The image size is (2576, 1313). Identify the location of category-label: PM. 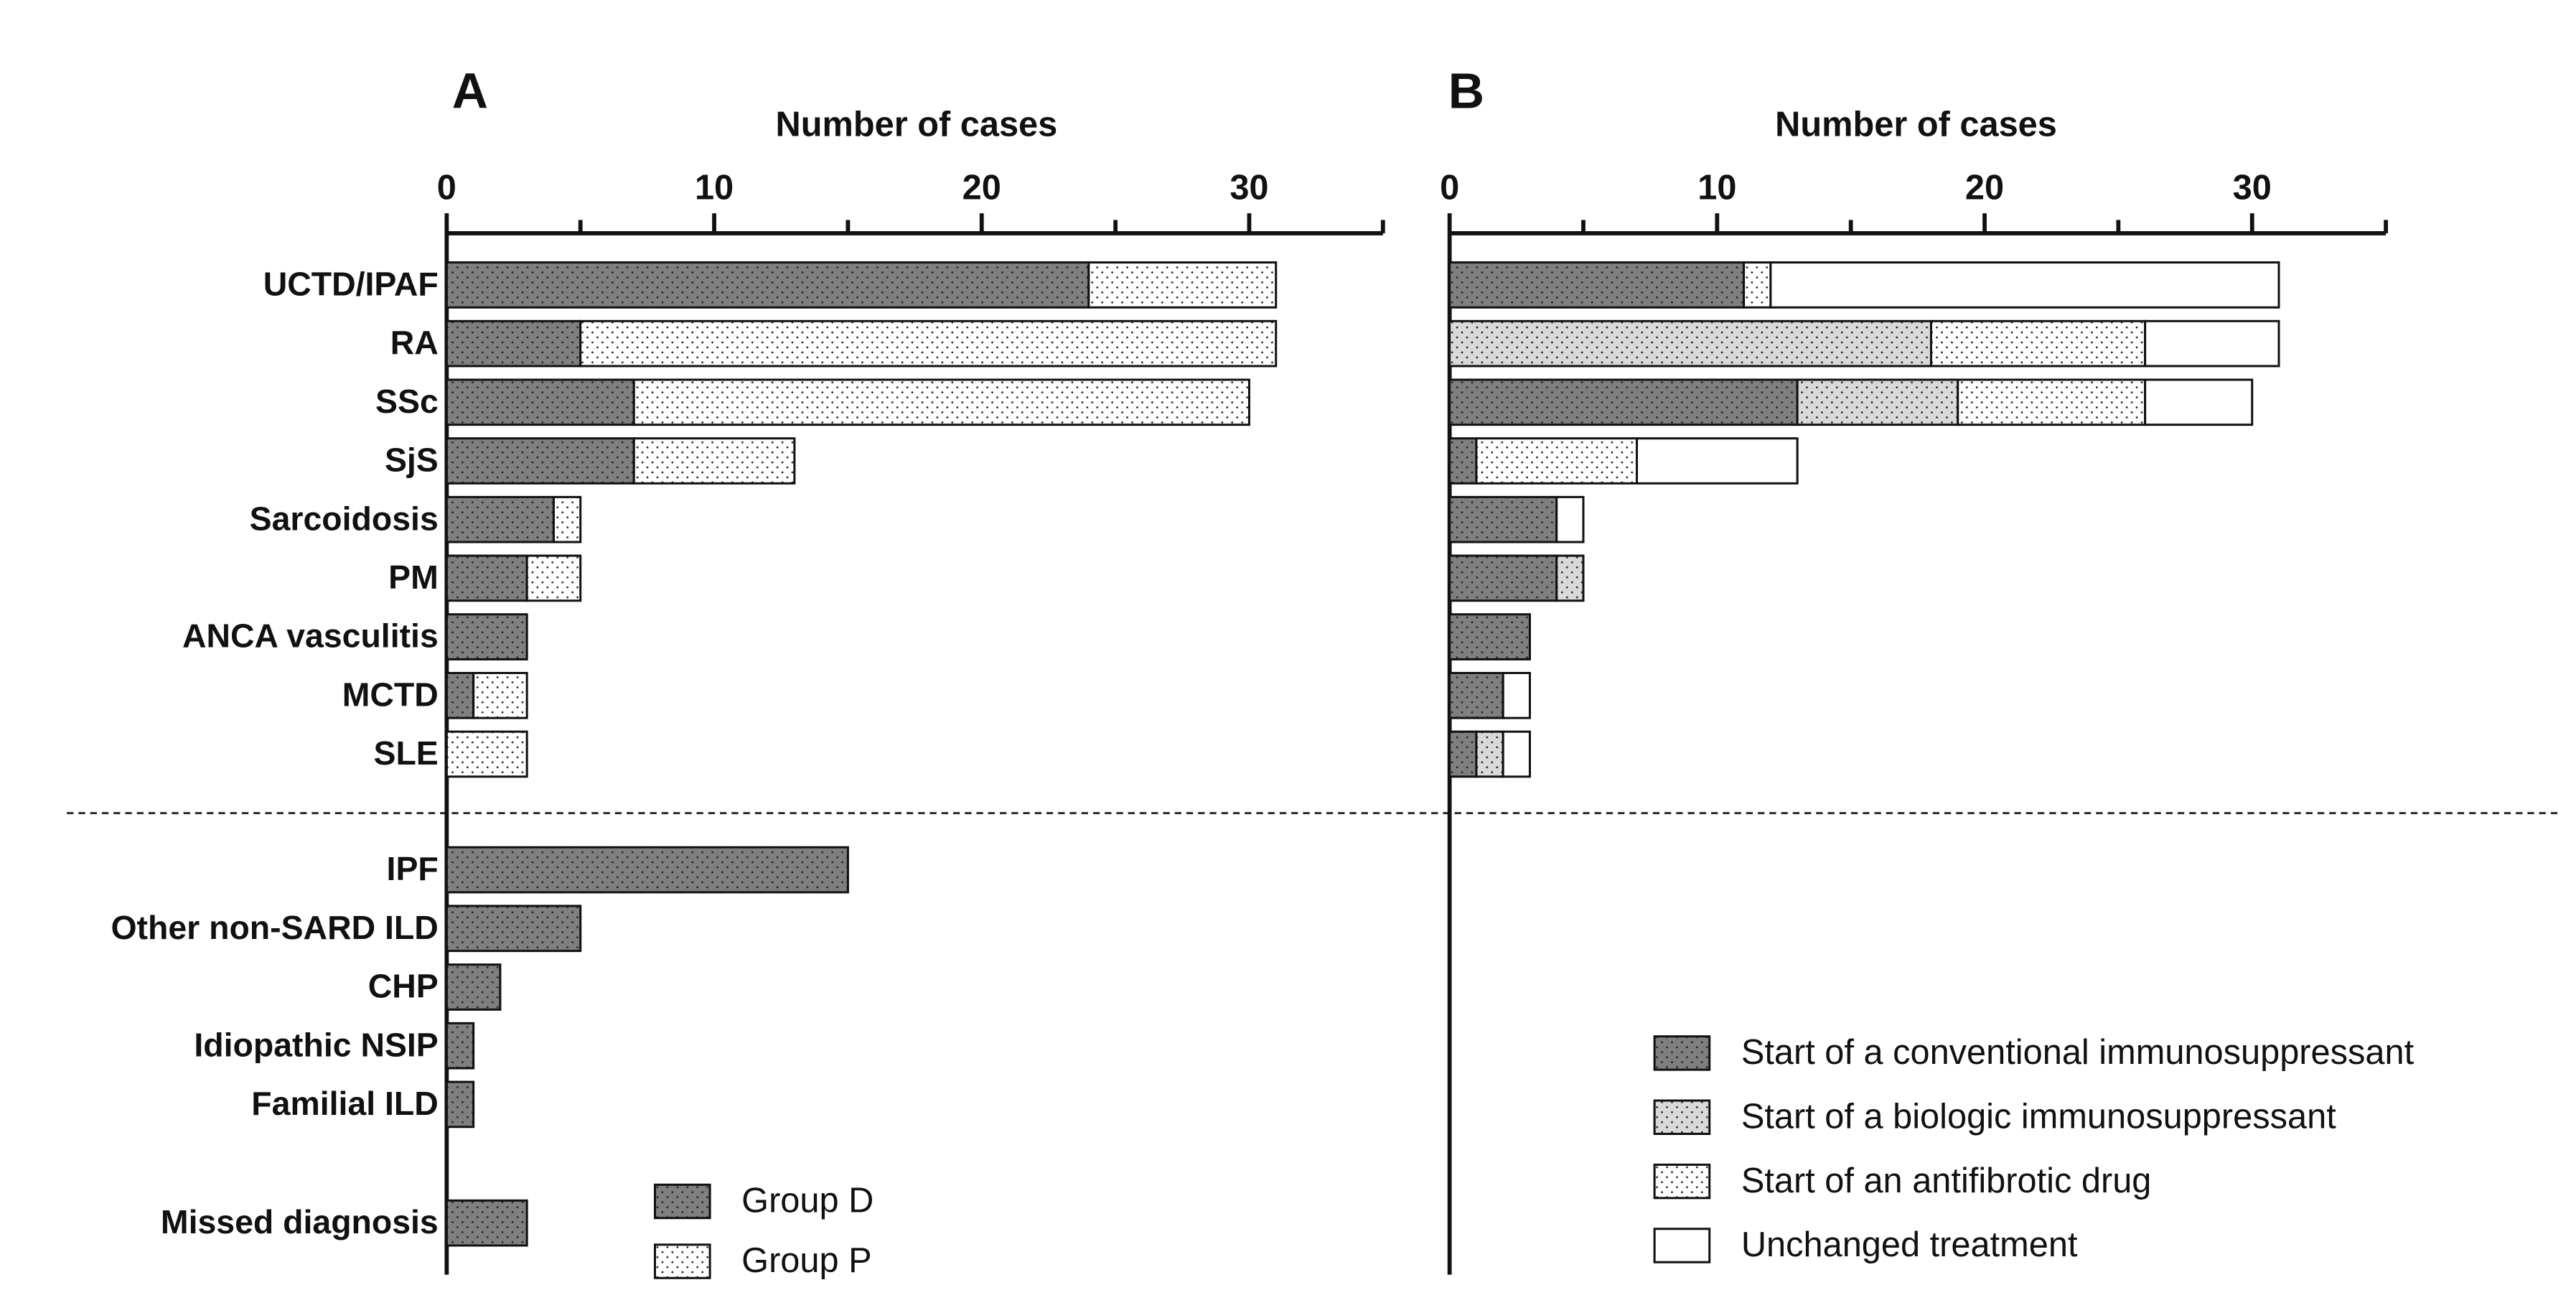
(414, 577).